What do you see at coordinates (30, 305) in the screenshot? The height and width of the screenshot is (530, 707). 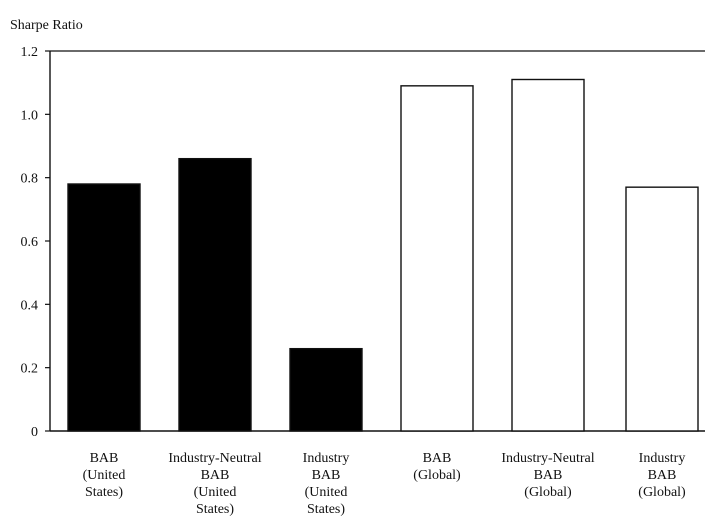 I see `y-tick-label: 0.4` at bounding box center [30, 305].